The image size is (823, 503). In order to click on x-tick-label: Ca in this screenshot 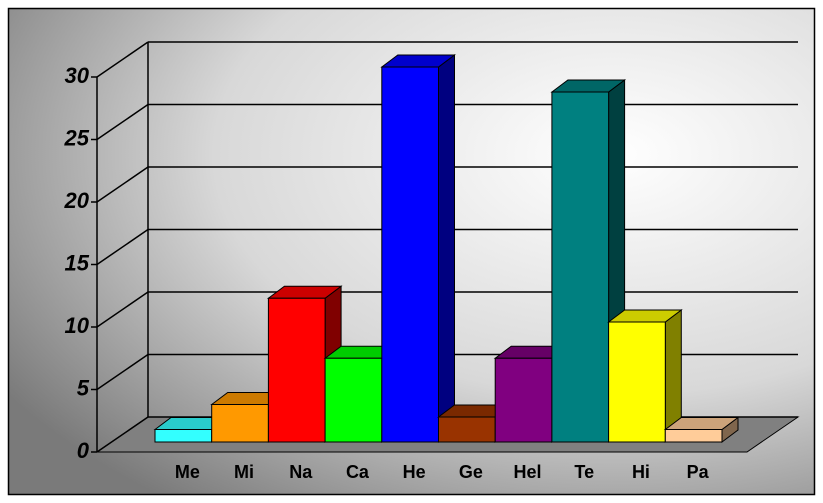, I will do `click(358, 472)`.